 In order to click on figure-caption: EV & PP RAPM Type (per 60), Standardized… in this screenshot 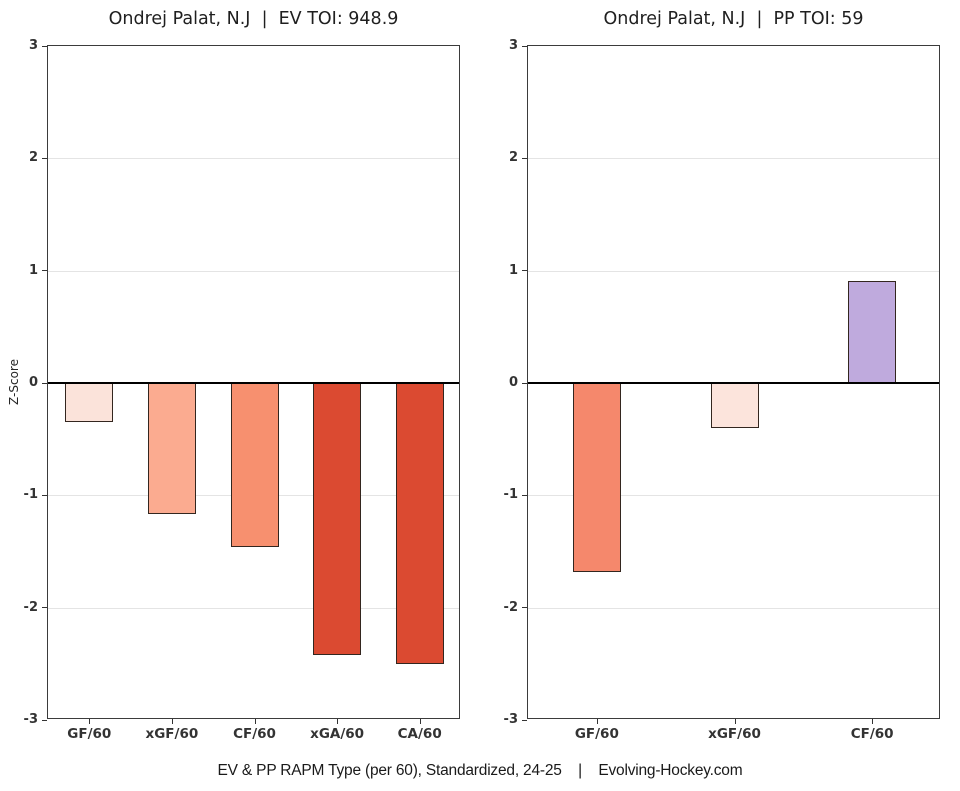, I will do `click(480, 770)`.